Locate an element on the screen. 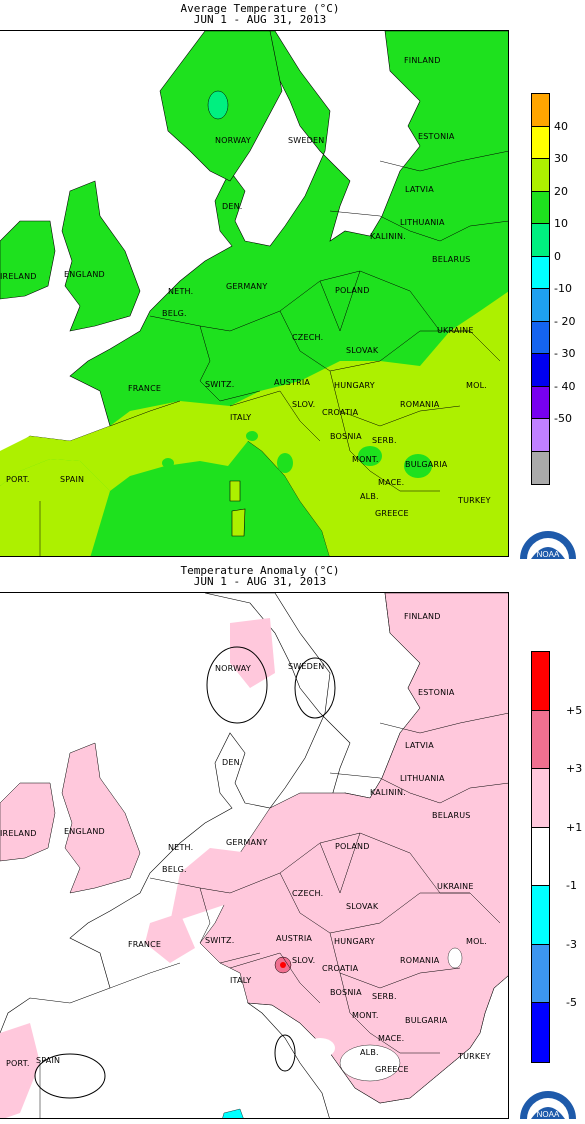  country-label: BELARUS is located at coordinates (451, 815).